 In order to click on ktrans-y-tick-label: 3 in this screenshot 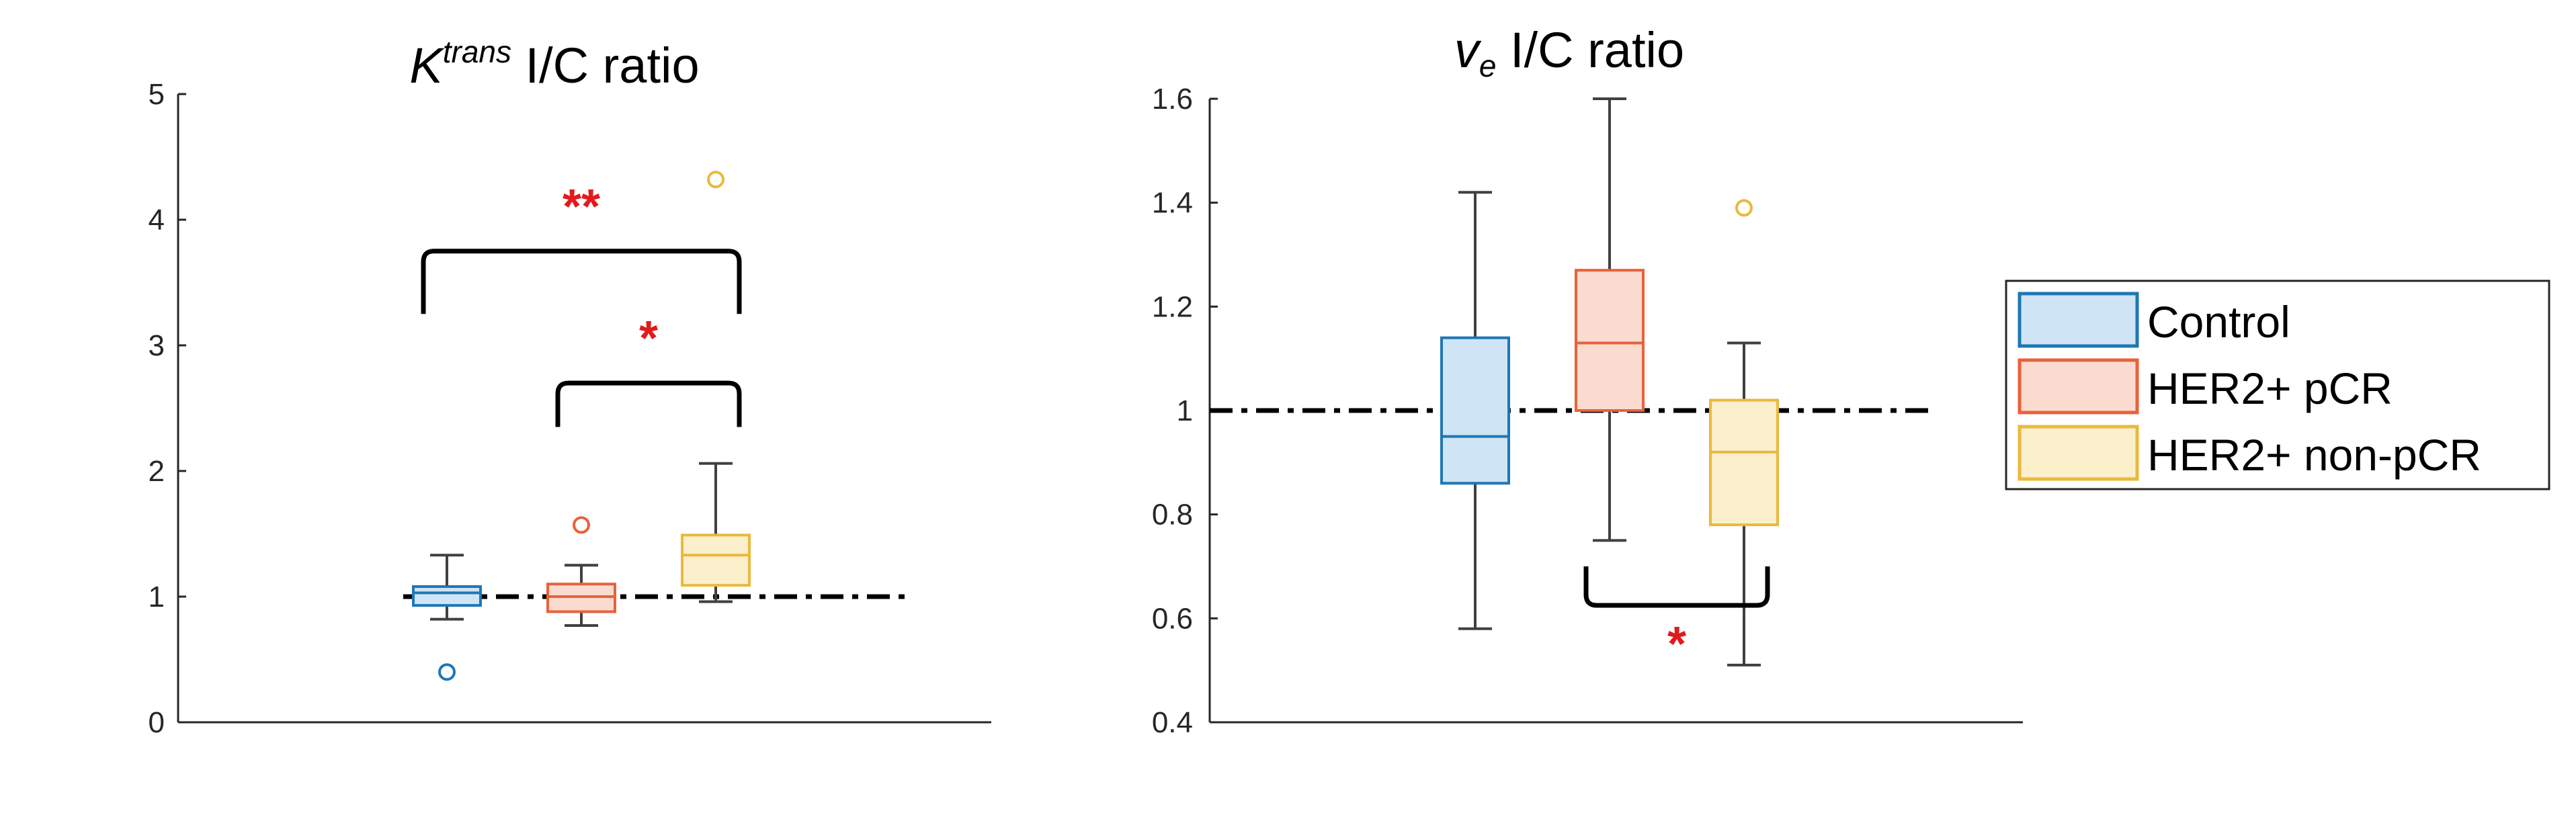, I will do `click(157, 345)`.